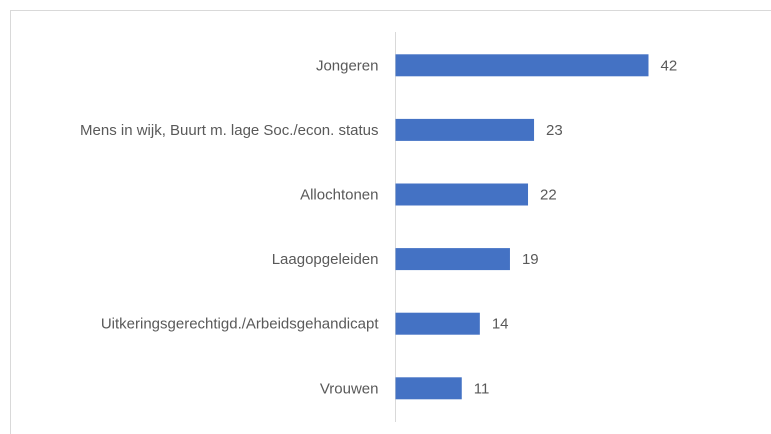 The image size is (771, 434). Describe the element at coordinates (325, 259) in the screenshot. I see `y-tick-label: Laagopgeleiden` at that location.